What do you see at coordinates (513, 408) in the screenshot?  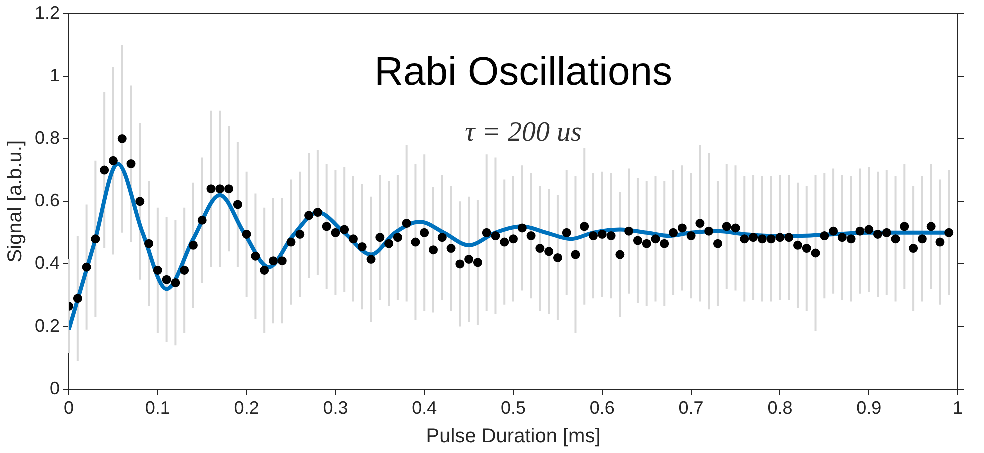 I see `x-tick-label: 0.5` at bounding box center [513, 408].